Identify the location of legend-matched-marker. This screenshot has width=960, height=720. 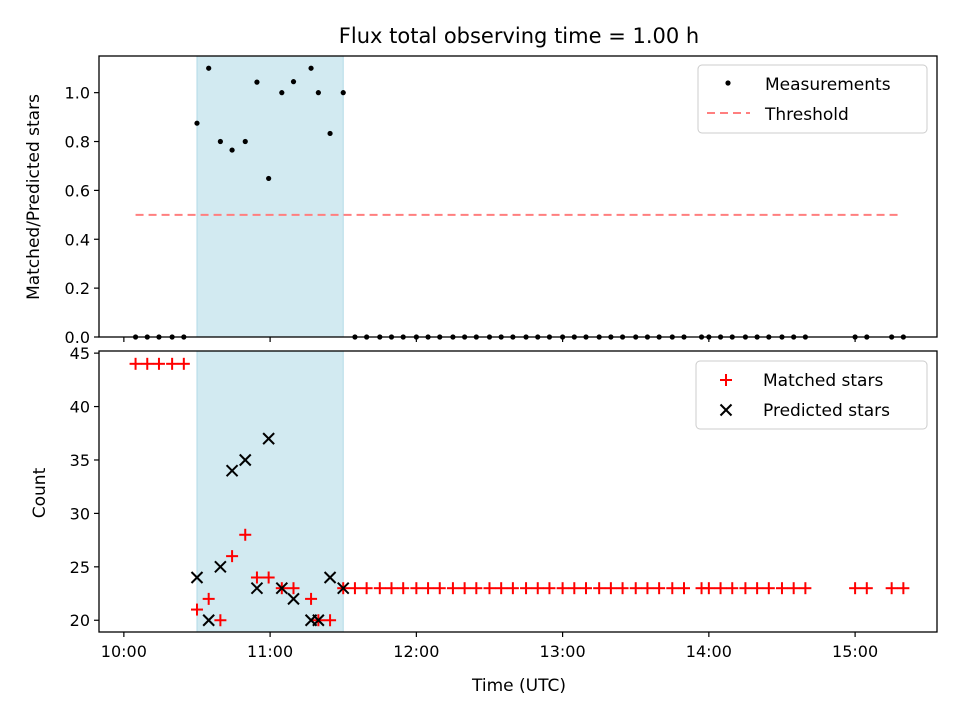
(726, 380).